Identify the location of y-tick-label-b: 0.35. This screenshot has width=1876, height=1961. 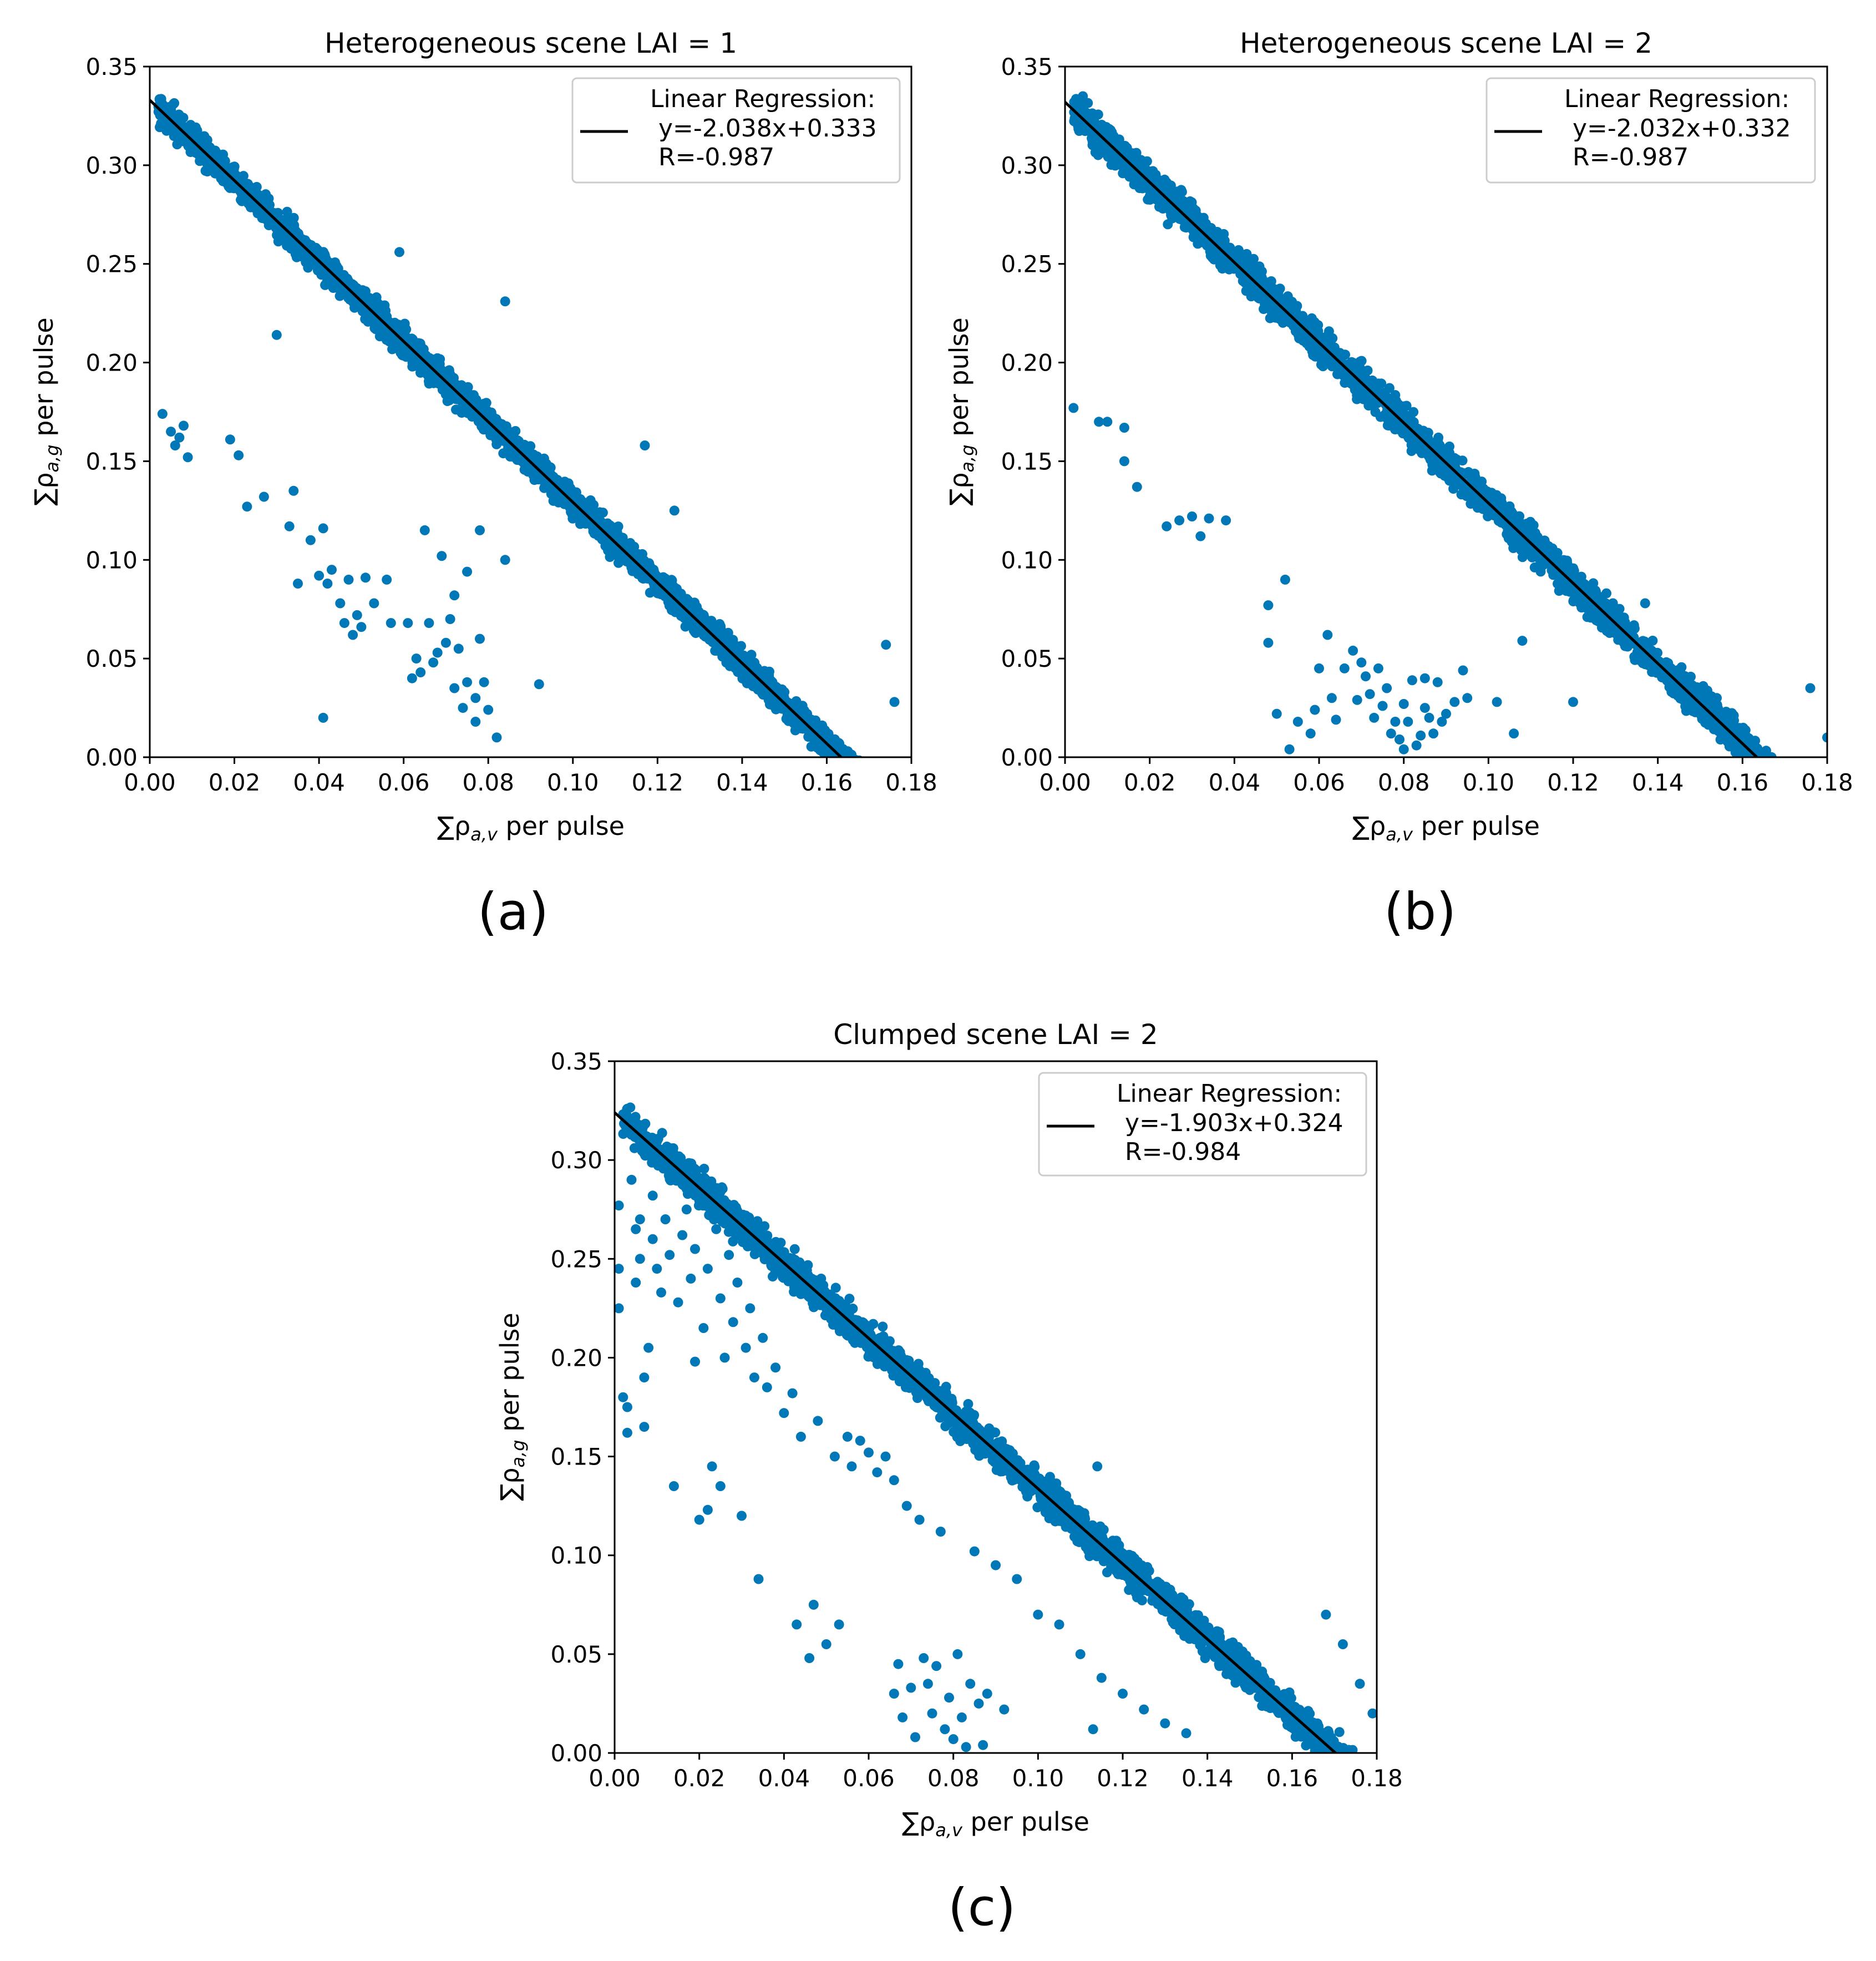
(1027, 66).